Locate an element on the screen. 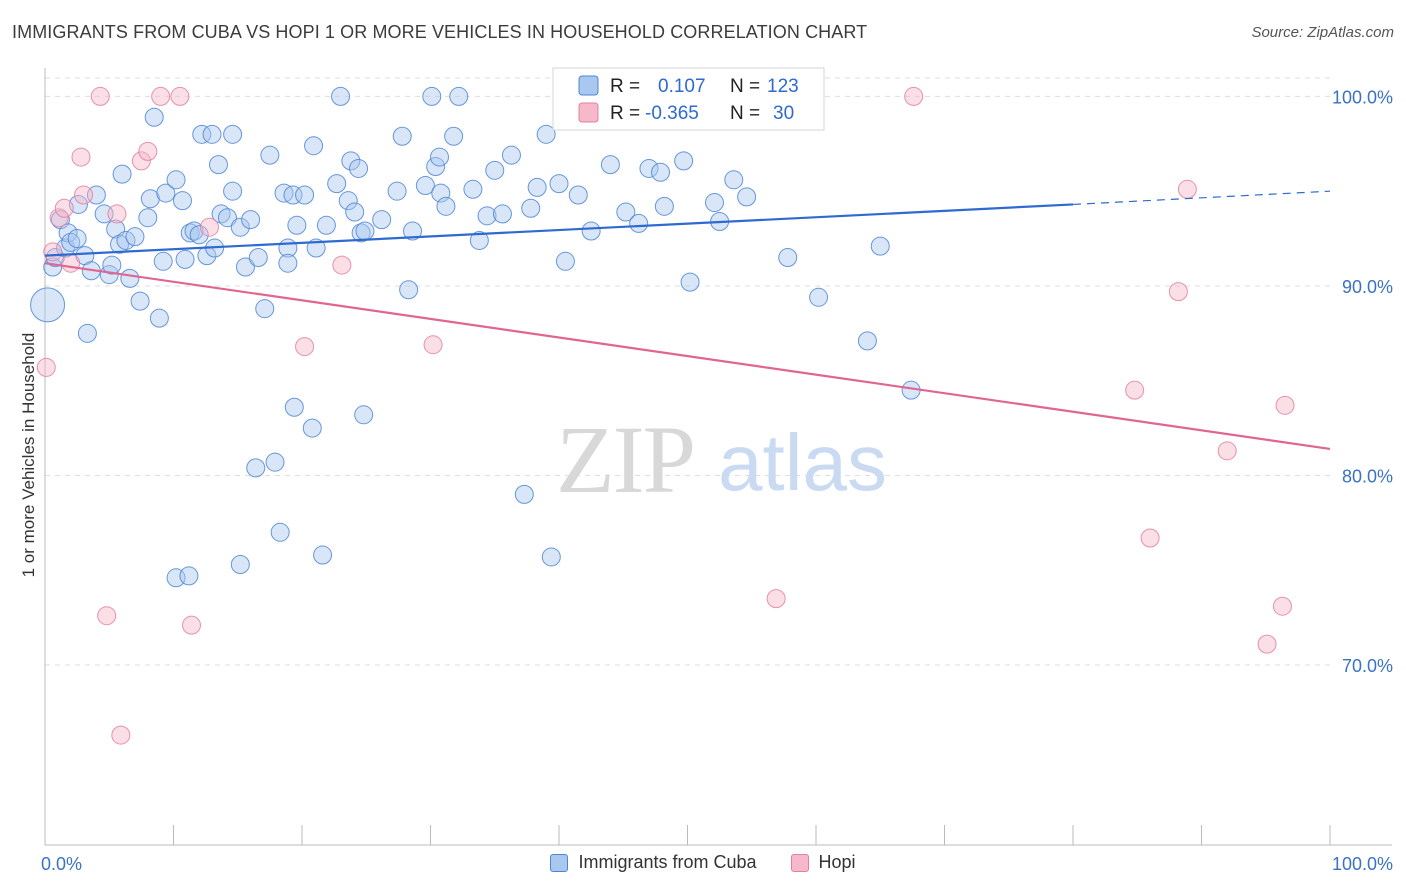 This screenshot has height=892, width=1406. x-tick-label-max: 100.0% is located at coordinates (1362, 864).